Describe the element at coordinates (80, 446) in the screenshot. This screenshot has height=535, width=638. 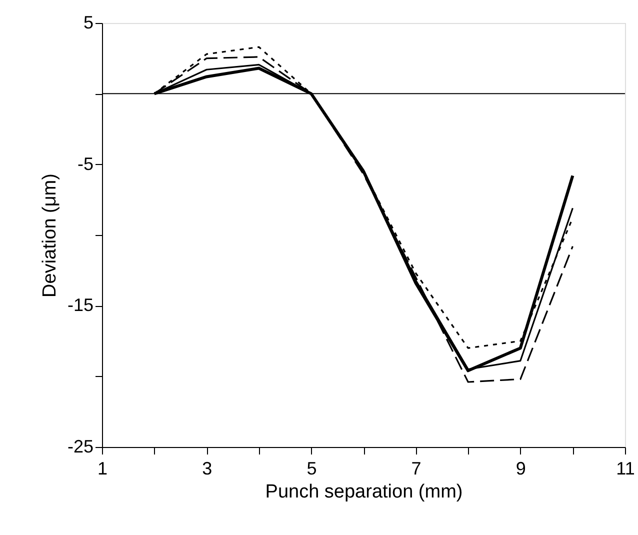
I see `y-tick-label: -25` at that location.